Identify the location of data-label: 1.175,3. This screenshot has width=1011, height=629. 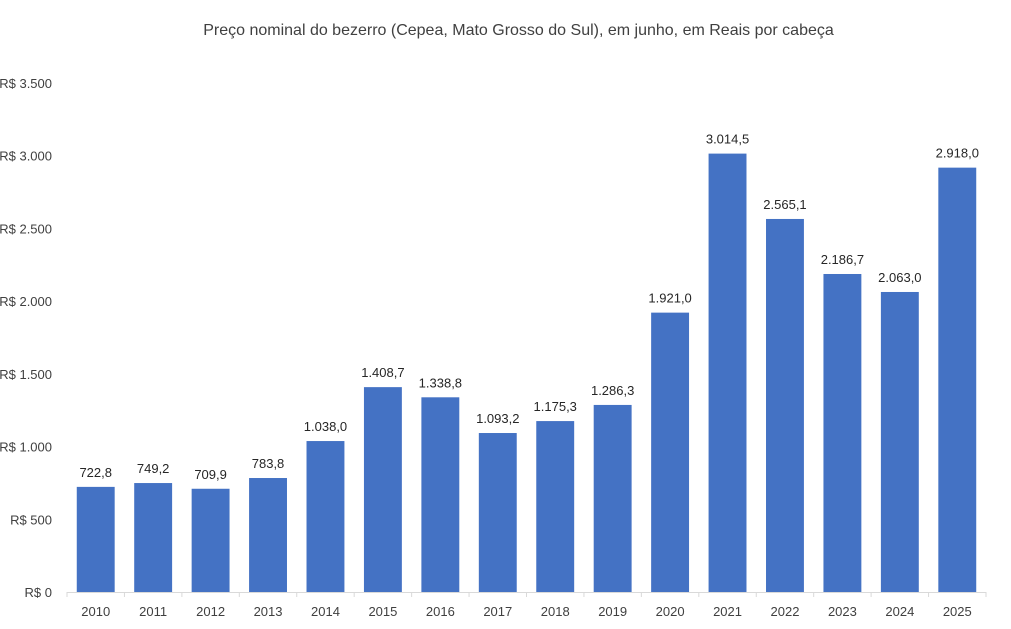
(555, 406).